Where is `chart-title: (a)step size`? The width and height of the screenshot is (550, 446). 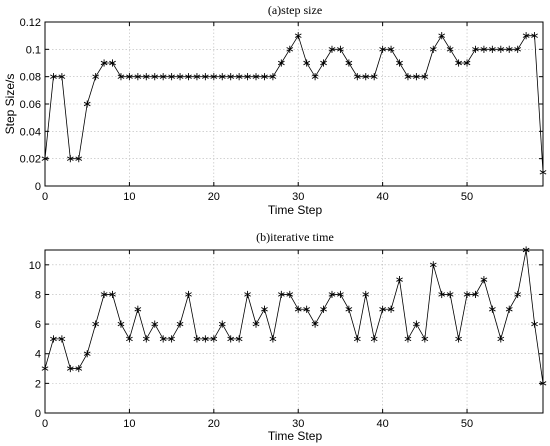 chart-title: (a)step size is located at coordinates (295, 10).